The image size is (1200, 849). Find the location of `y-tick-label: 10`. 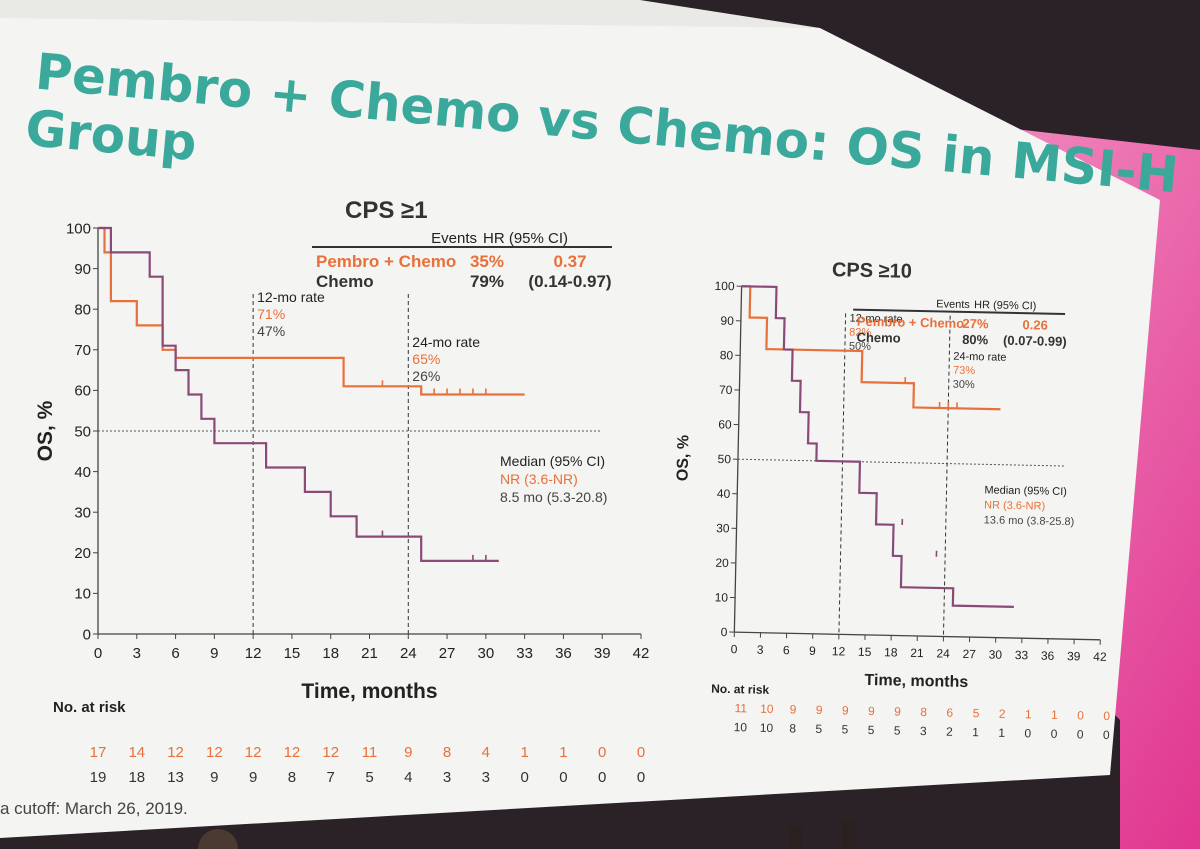

y-tick-label: 10 is located at coordinates (82, 594).